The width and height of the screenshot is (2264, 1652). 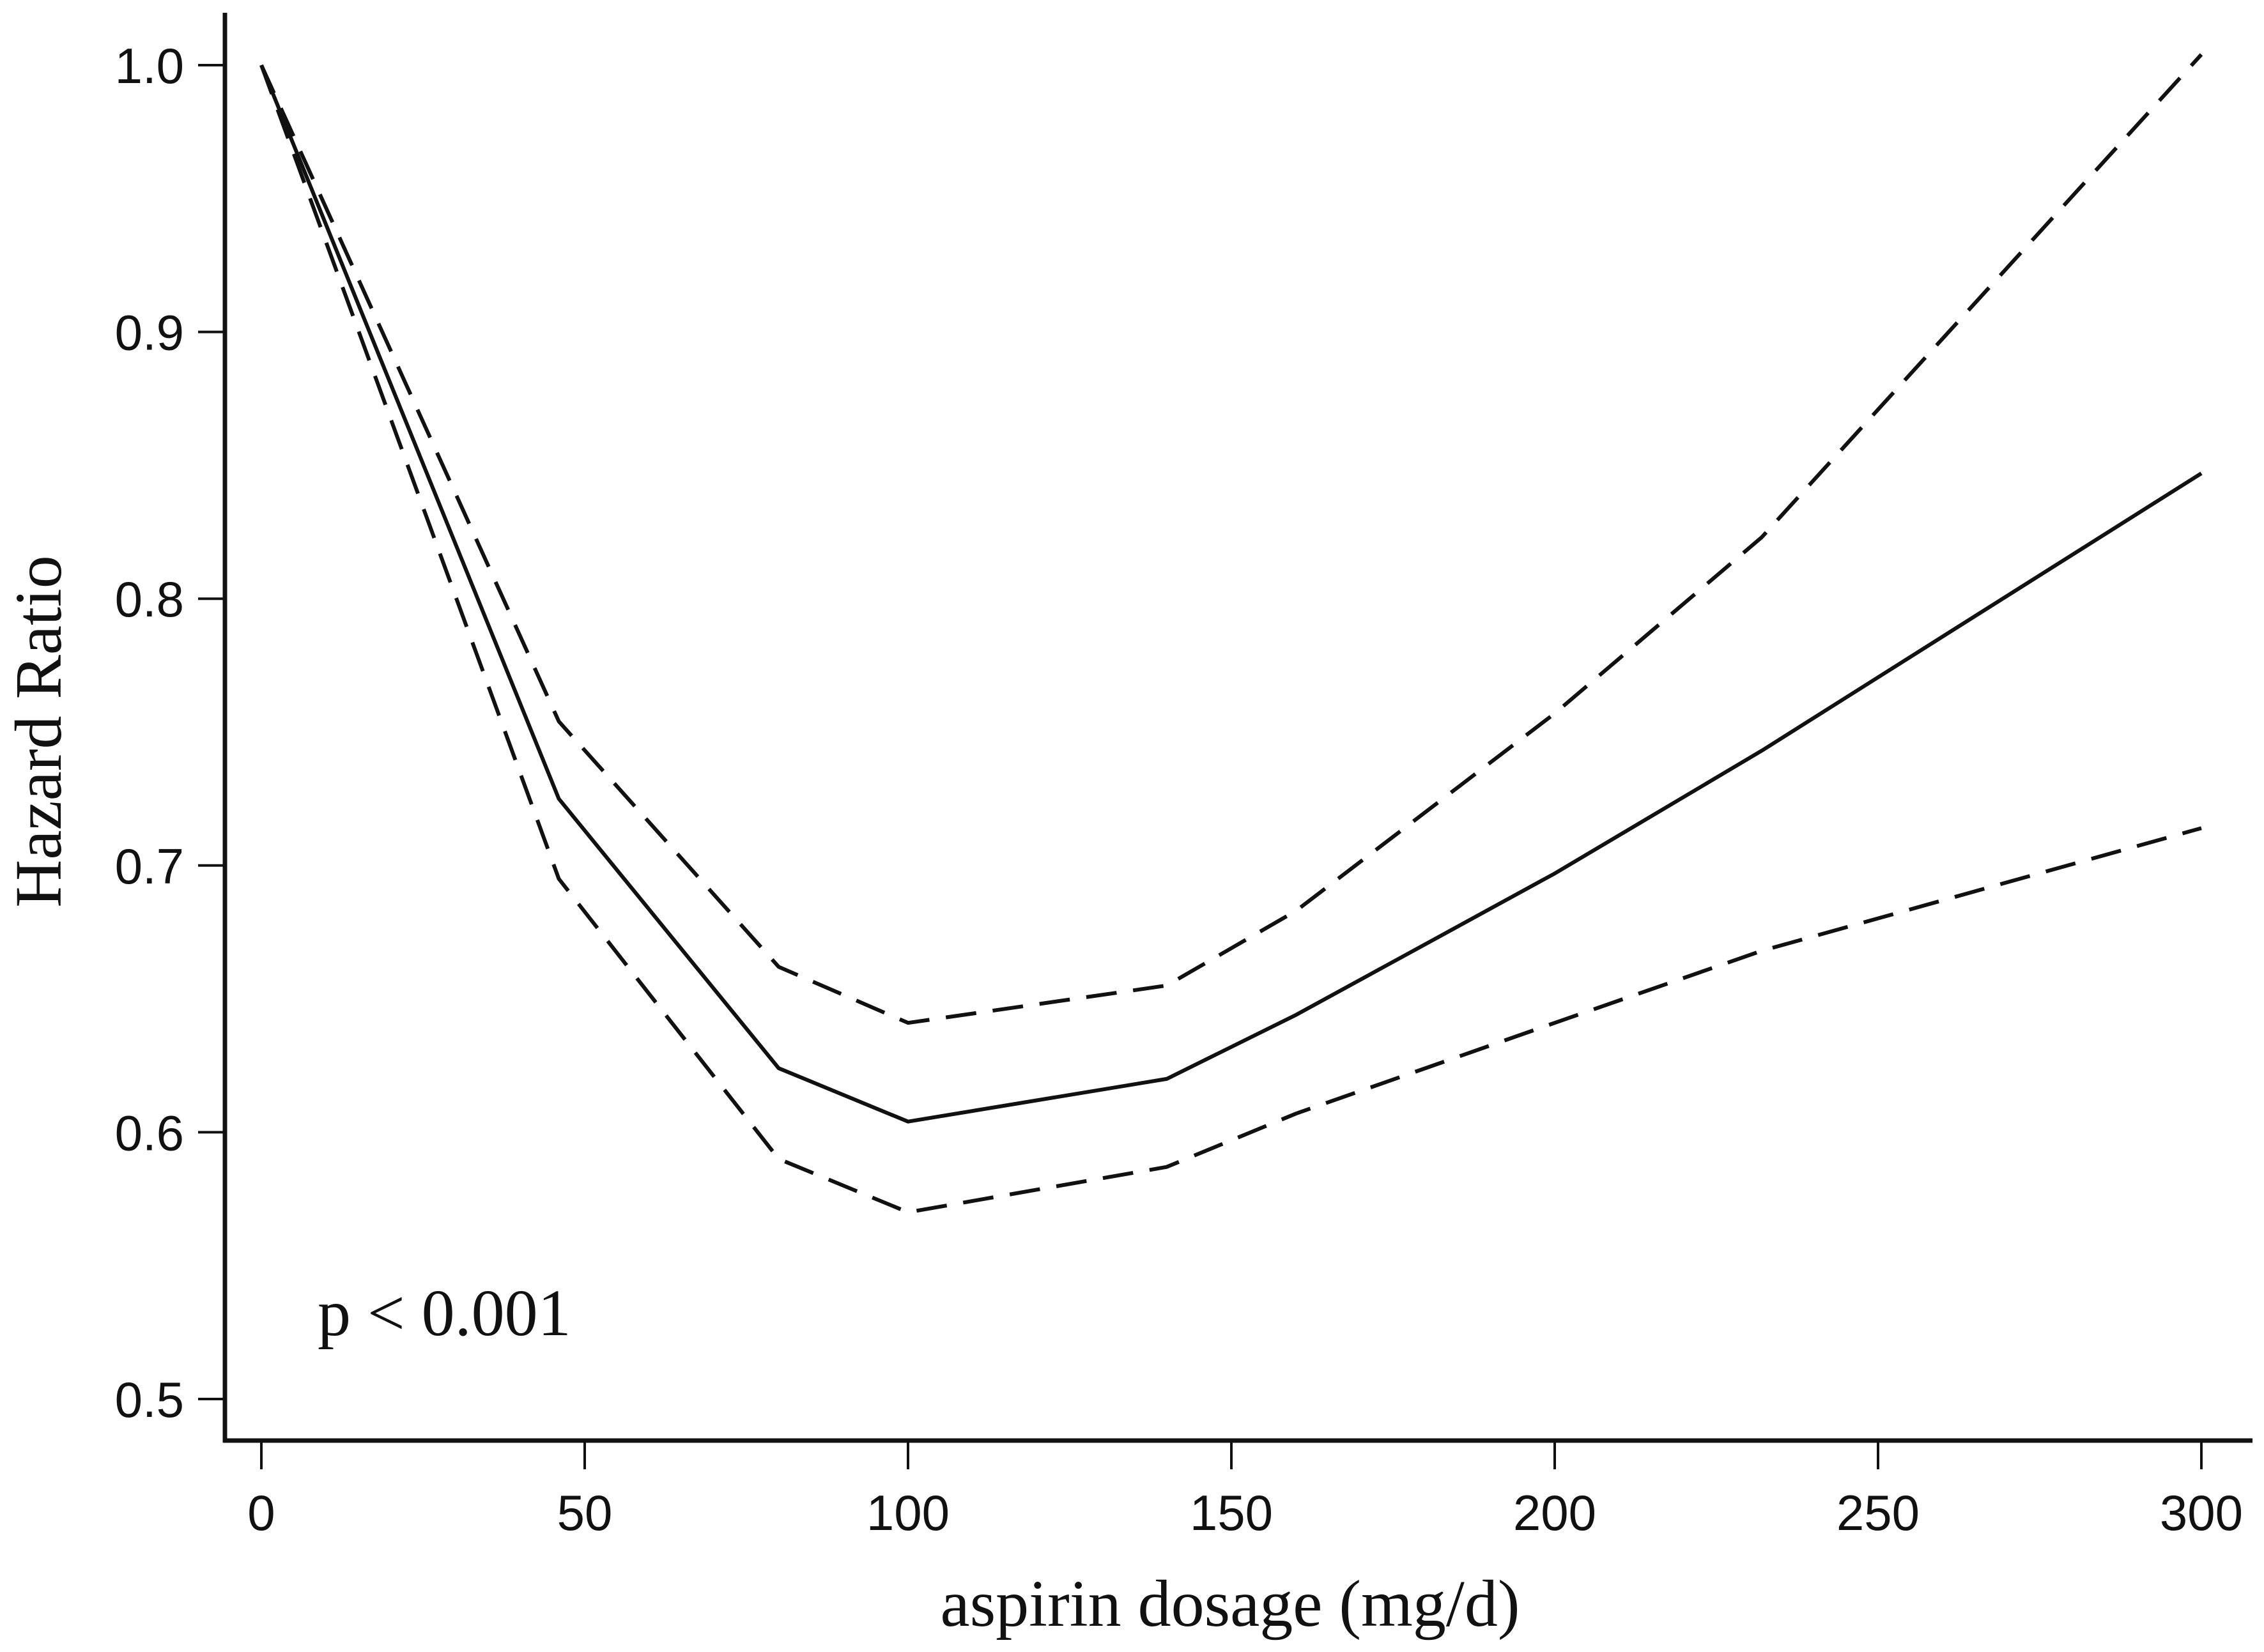 What do you see at coordinates (1878, 1513) in the screenshot?
I see `x-tick-label: 250` at bounding box center [1878, 1513].